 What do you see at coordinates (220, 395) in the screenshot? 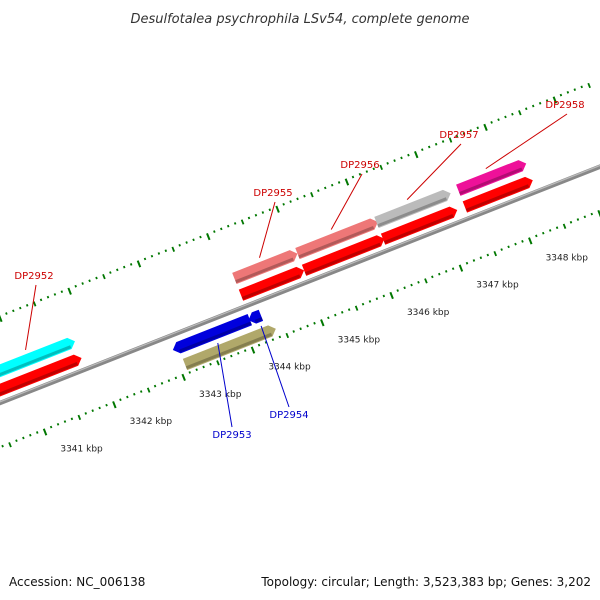
I see `scale-label: 3343 kbp` at bounding box center [220, 395].